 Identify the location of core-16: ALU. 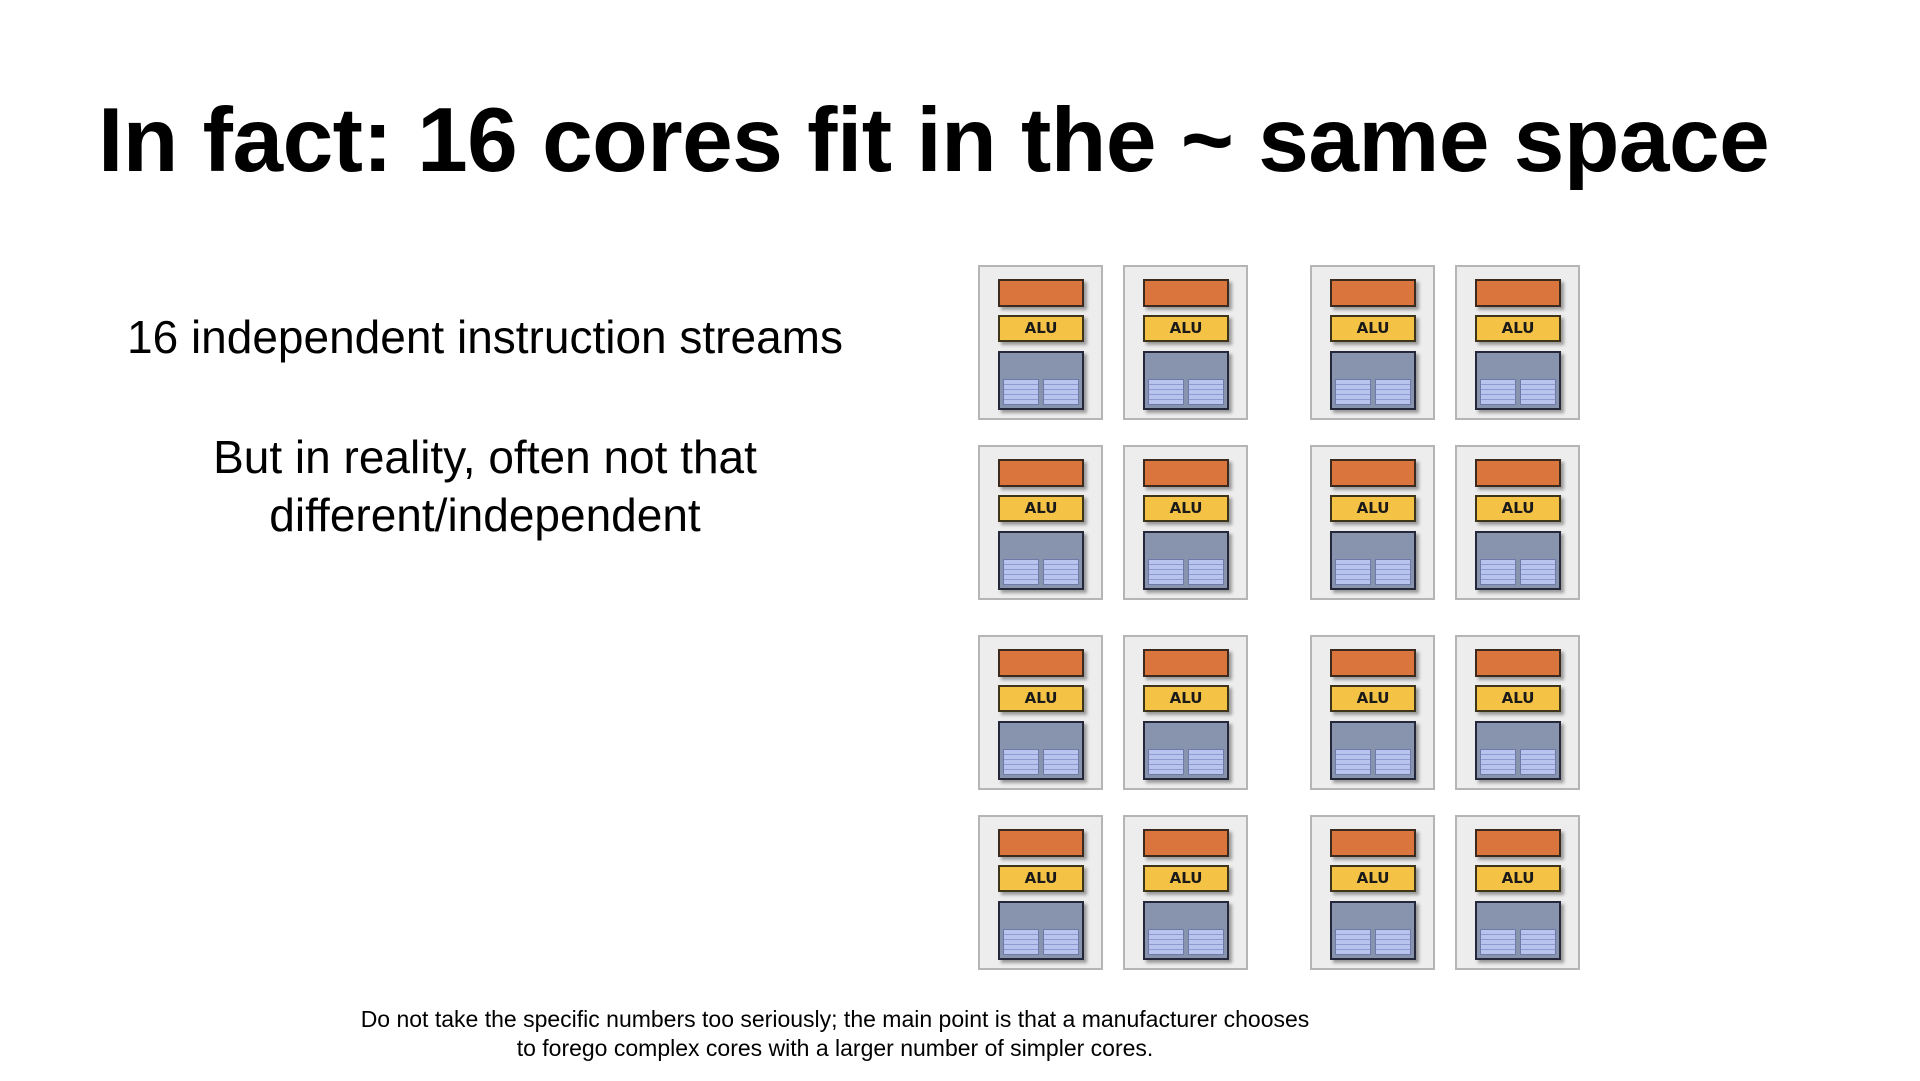
(1517, 892).